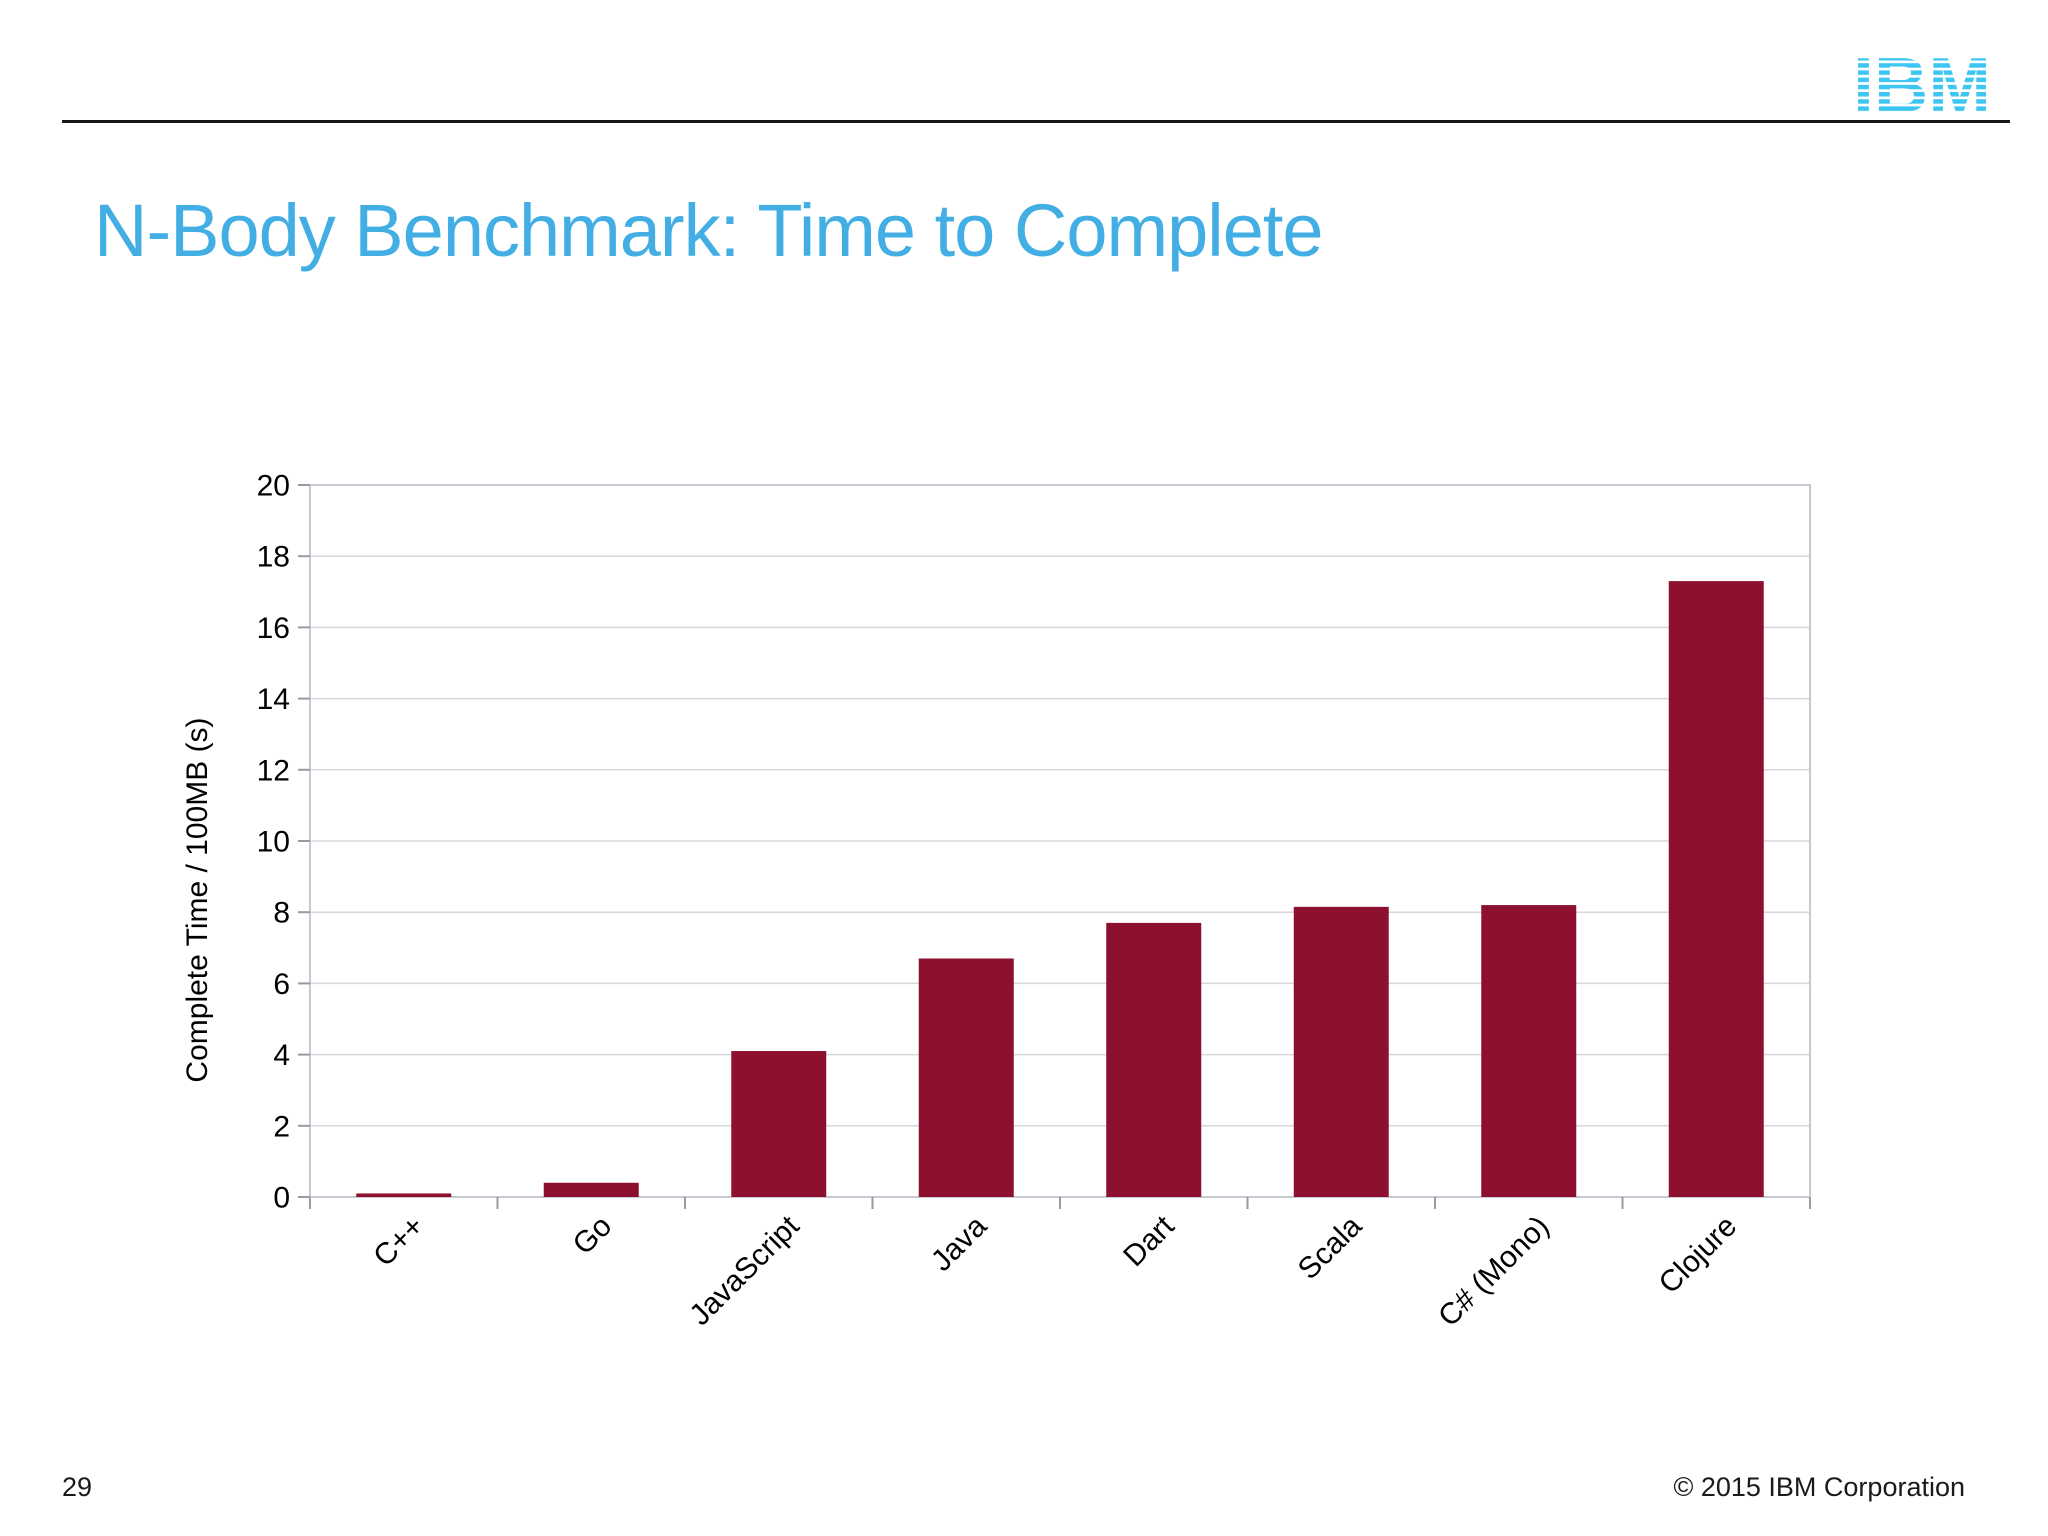  I want to click on bar-scala, so click(1341, 1051).